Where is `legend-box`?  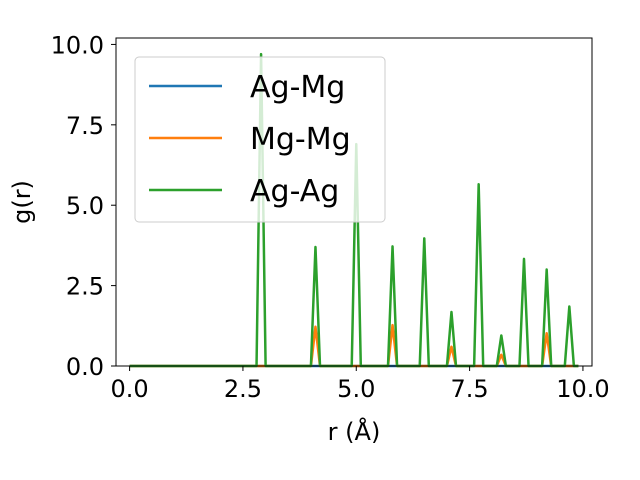 legend-box is located at coordinates (260, 139).